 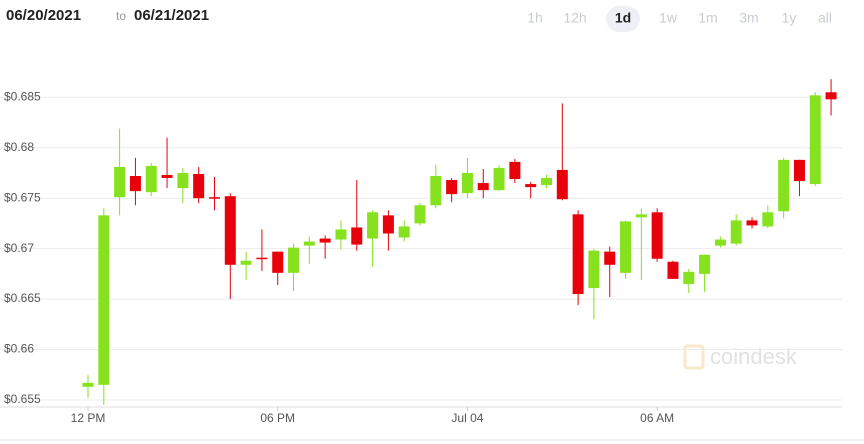 What do you see at coordinates (22, 96) in the screenshot?
I see `y-tick-label: $0.685` at bounding box center [22, 96].